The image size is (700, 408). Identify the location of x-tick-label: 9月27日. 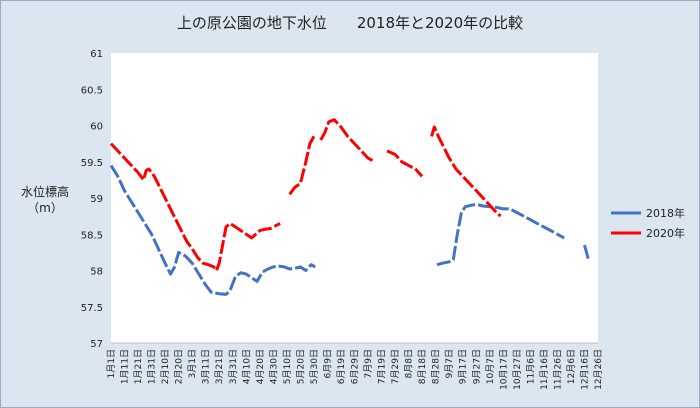
(476, 366).